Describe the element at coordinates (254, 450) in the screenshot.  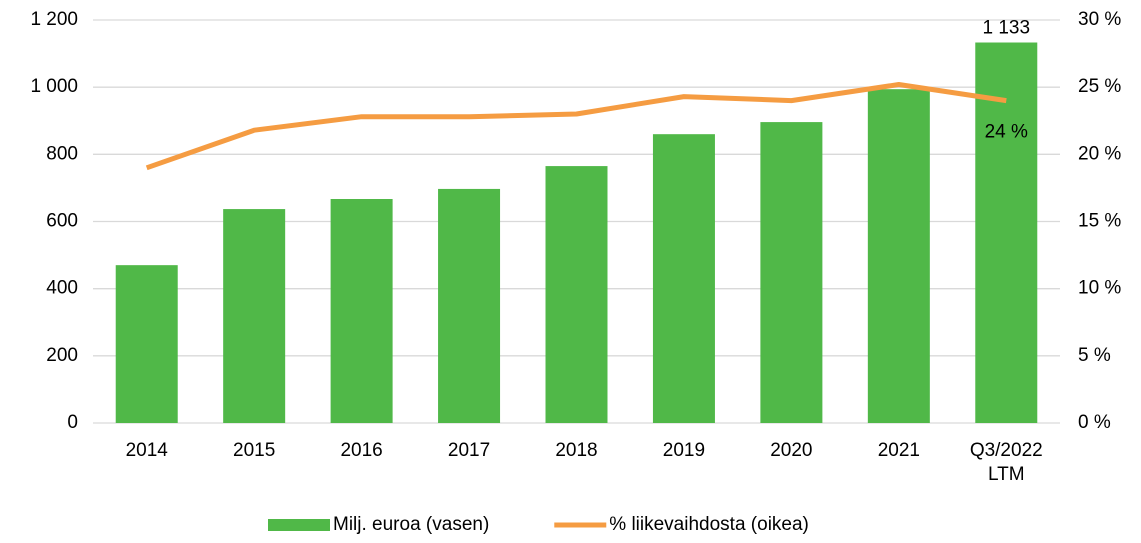
I see `x-tick-label: 2015` at that location.